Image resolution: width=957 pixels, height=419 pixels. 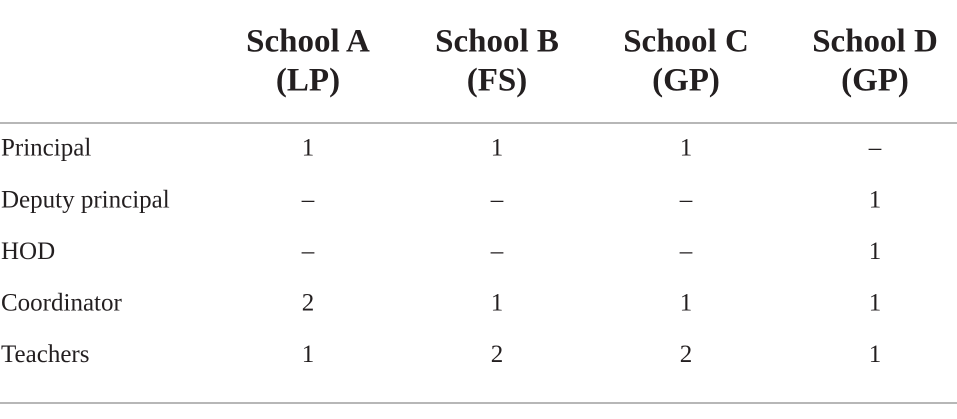 What do you see at coordinates (308, 42) in the screenshot?
I see `column-header: School A` at bounding box center [308, 42].